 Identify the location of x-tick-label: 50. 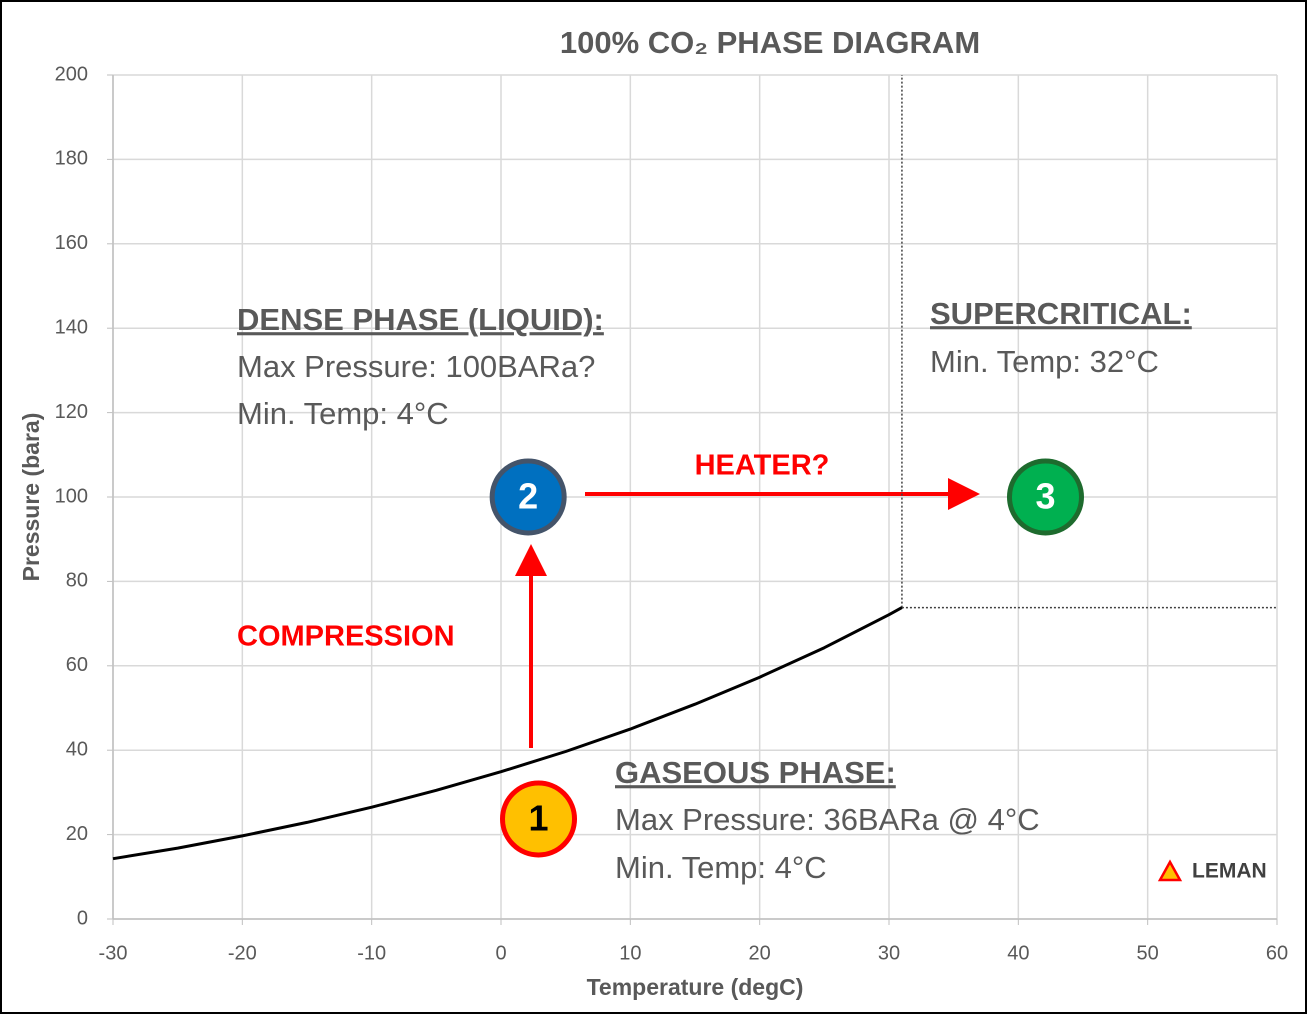
(1148, 953).